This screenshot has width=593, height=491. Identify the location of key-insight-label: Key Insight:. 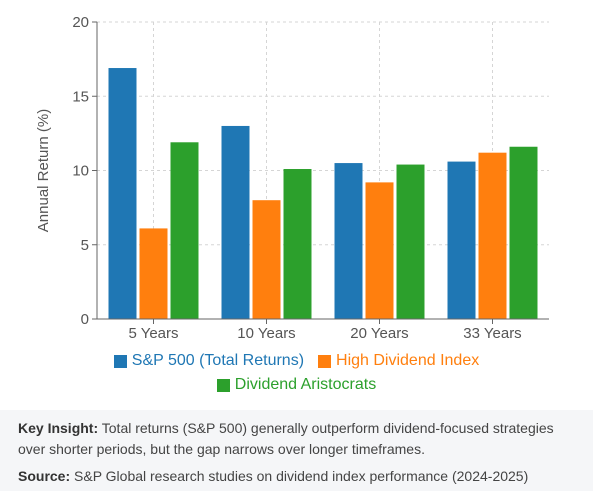
(58, 428).